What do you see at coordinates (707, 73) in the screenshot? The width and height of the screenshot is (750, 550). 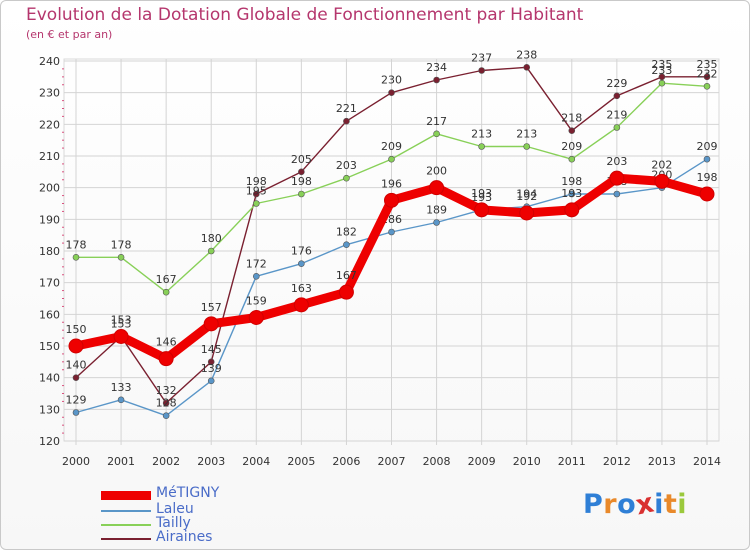 I see `data-label: 232` at bounding box center [707, 73].